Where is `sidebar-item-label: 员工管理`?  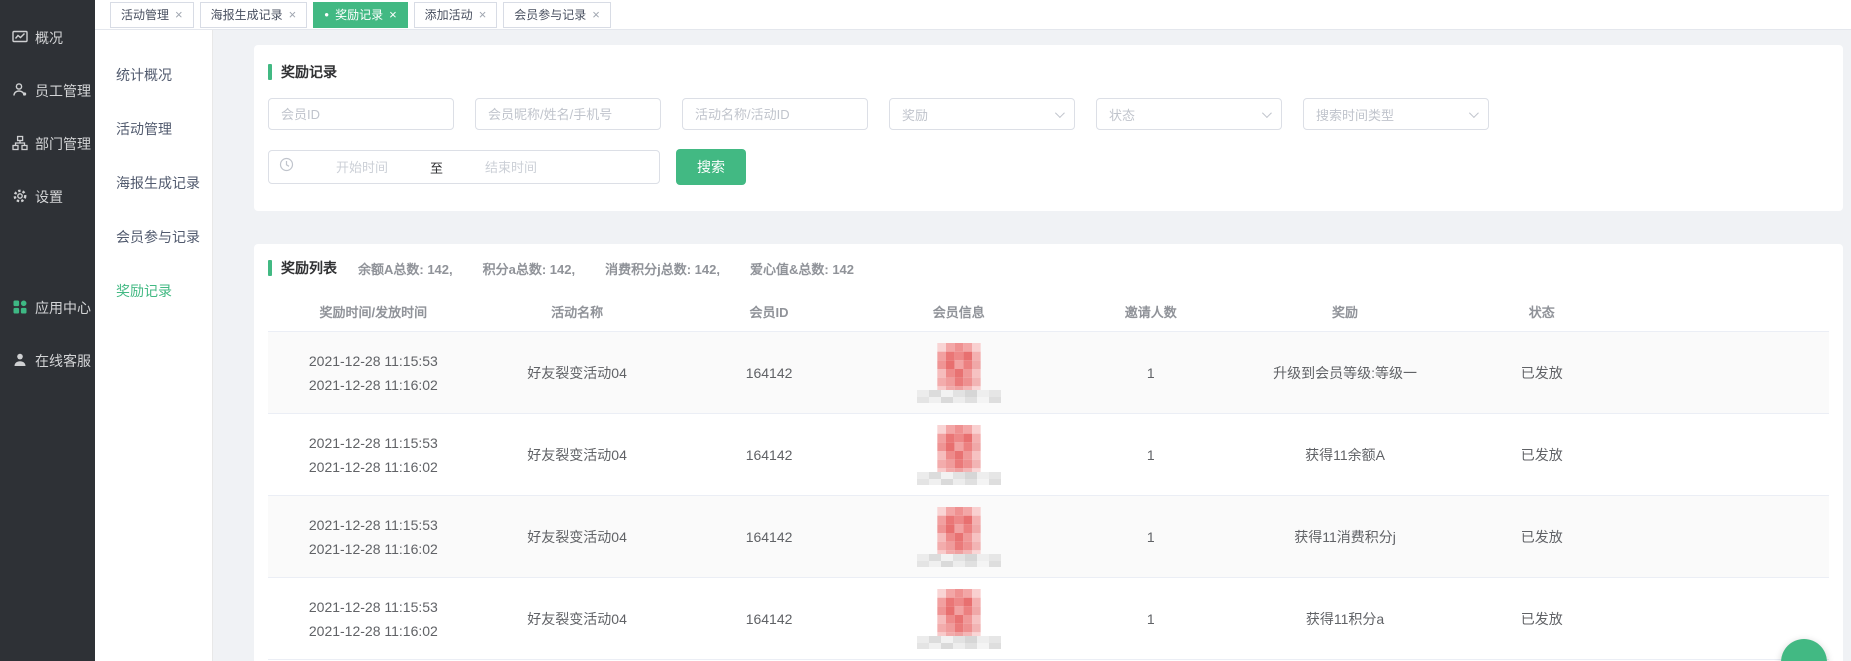
sidebar-item-label: 员工管理 is located at coordinates (63, 91).